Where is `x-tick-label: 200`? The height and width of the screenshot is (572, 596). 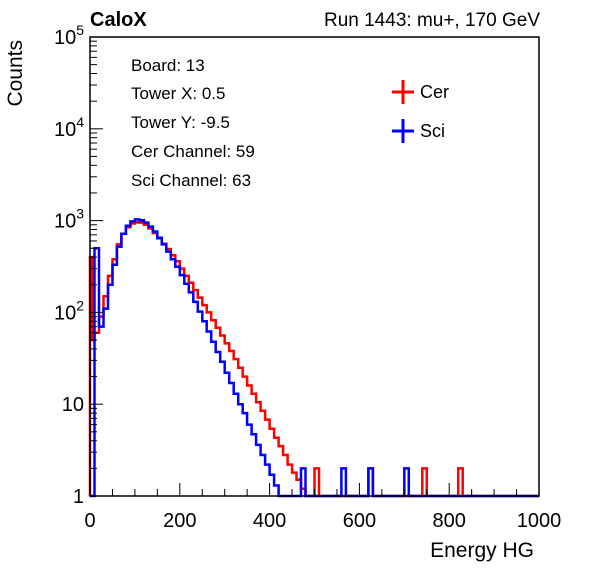 x-tick-label: 200 is located at coordinates (179, 521).